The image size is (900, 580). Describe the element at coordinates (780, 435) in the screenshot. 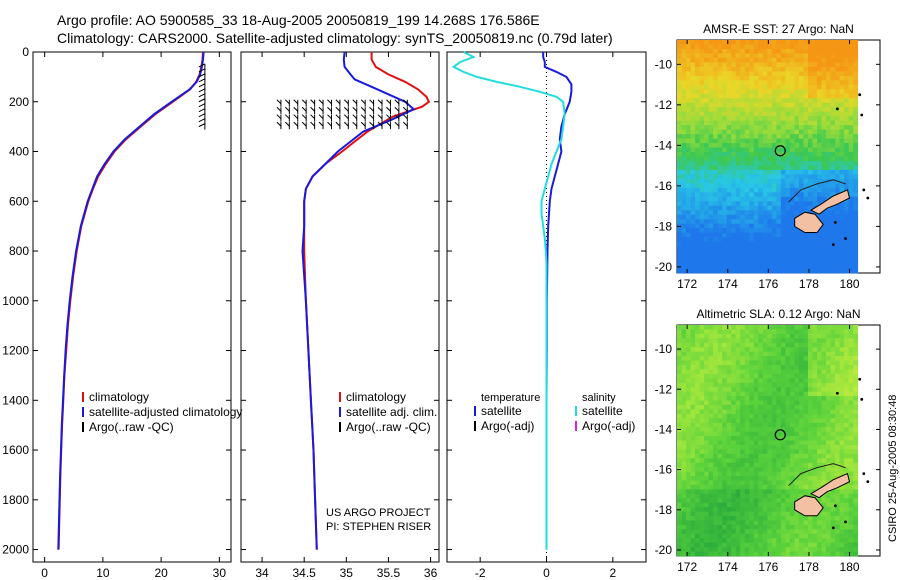

I see `argo-position-marker` at that location.